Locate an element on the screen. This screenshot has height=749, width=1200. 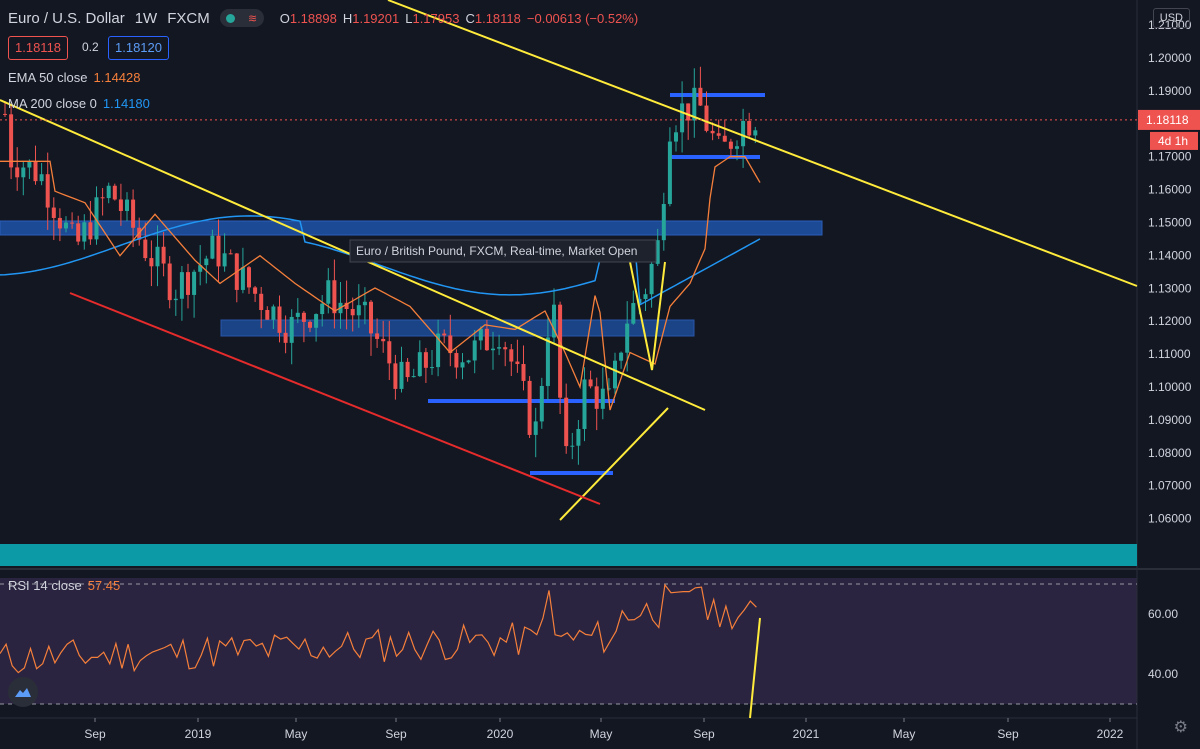
time-axis-label: 2020 is located at coordinates (500, 734).